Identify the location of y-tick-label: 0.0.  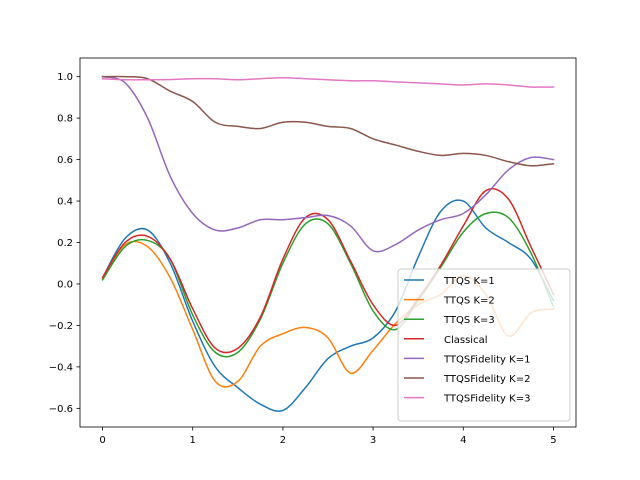
(65, 284).